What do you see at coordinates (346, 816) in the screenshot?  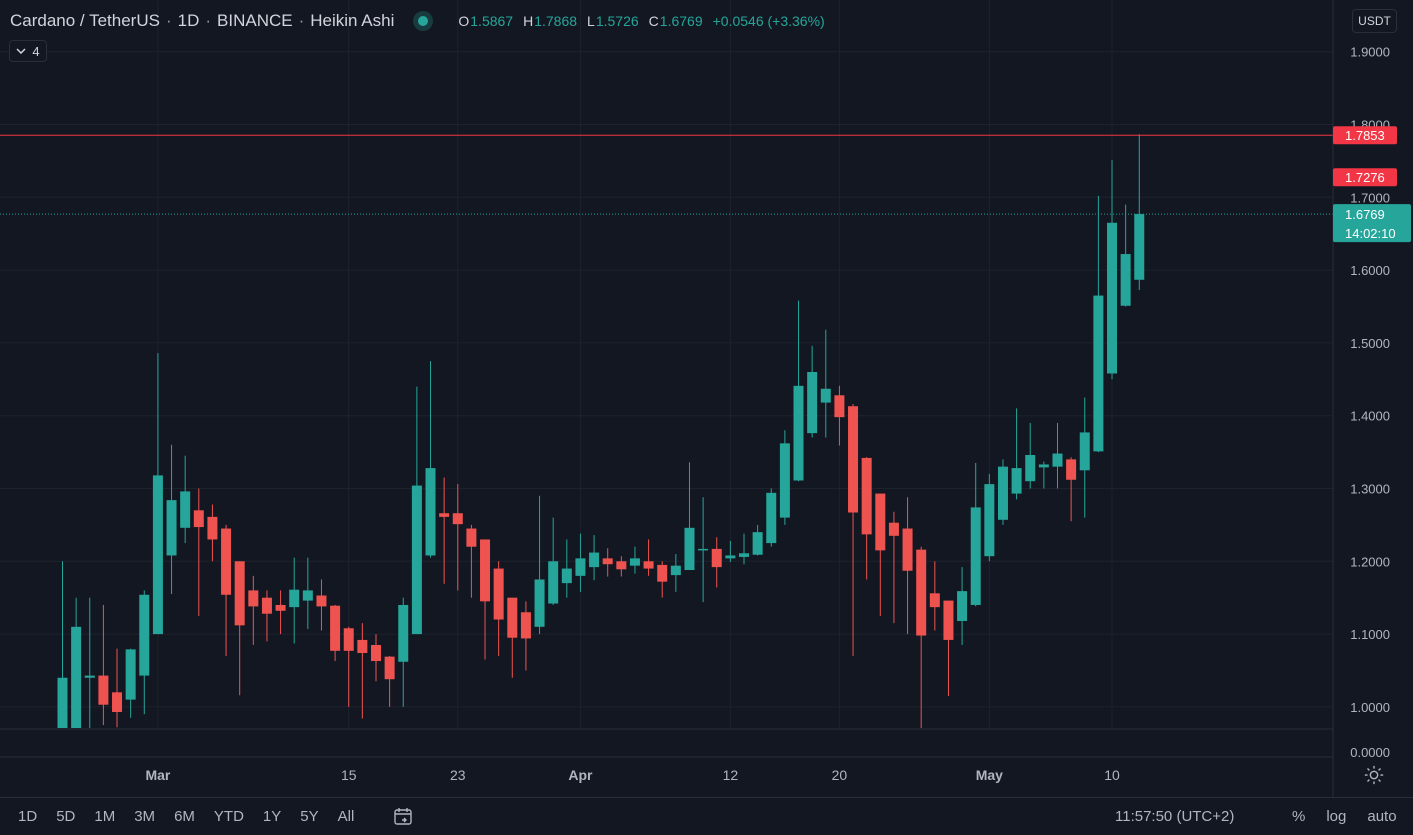 I see `range-button-all: All` at bounding box center [346, 816].